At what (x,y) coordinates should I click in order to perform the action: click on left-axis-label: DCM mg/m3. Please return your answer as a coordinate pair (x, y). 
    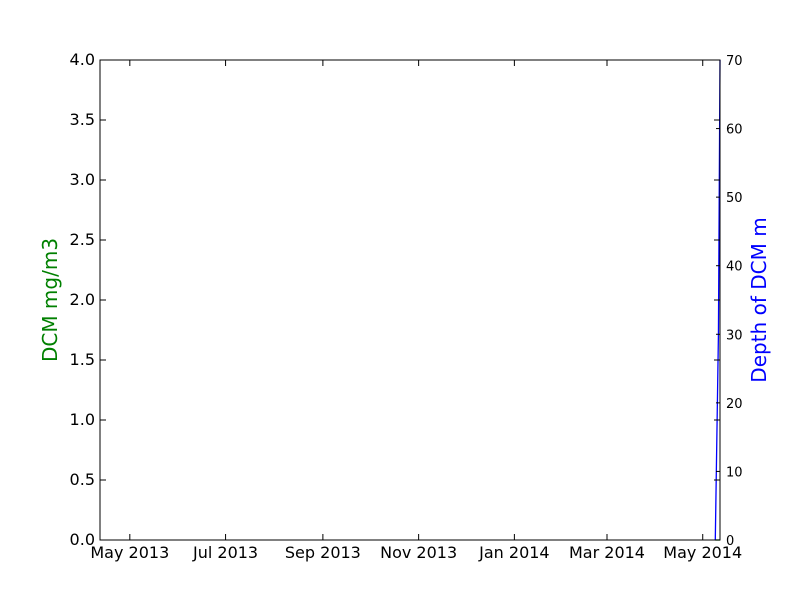
    Looking at the image, I should click on (50, 300).